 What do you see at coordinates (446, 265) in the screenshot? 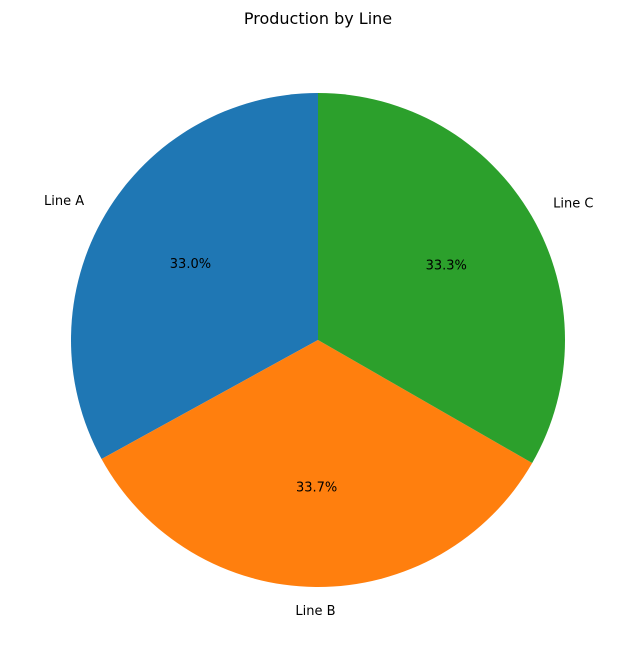
I see `slice-percent-label: 33.3%` at bounding box center [446, 265].